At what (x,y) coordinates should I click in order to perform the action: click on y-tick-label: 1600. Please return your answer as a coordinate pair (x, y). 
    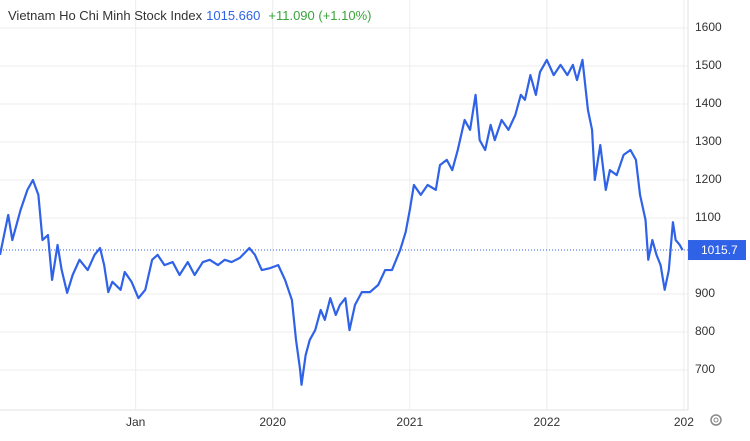
    Looking at the image, I should click on (708, 27).